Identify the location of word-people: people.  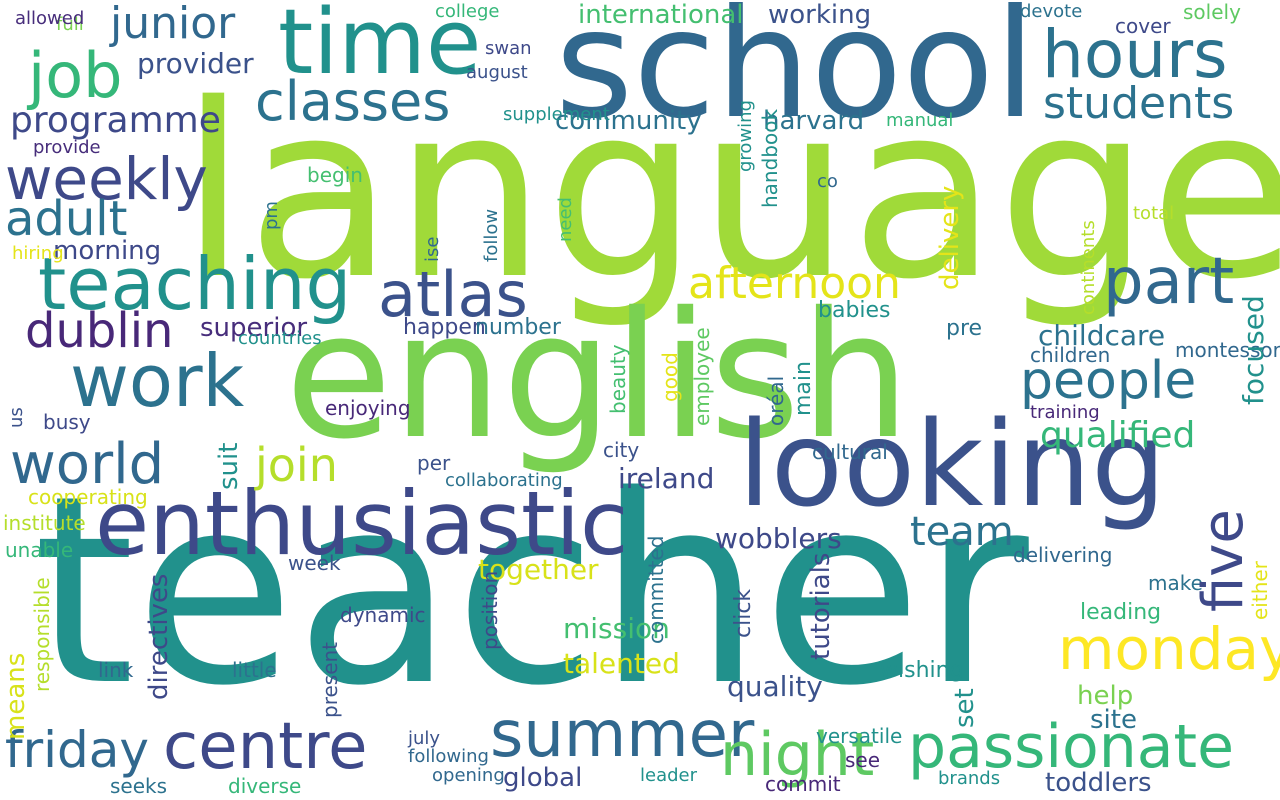
(1108, 381).